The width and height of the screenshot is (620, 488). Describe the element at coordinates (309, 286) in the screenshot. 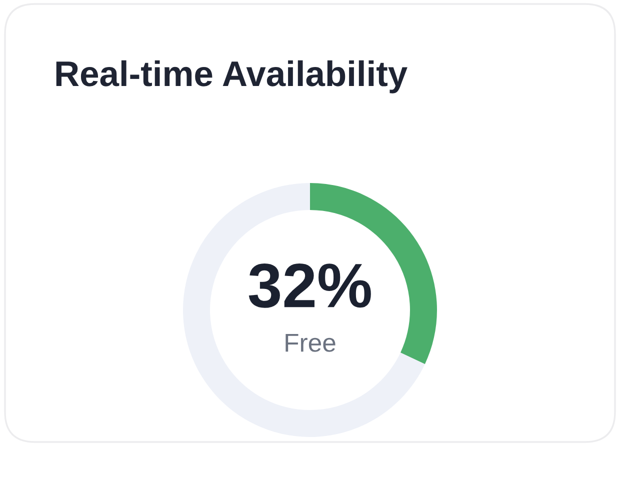

I see `data-label: 32%` at that location.